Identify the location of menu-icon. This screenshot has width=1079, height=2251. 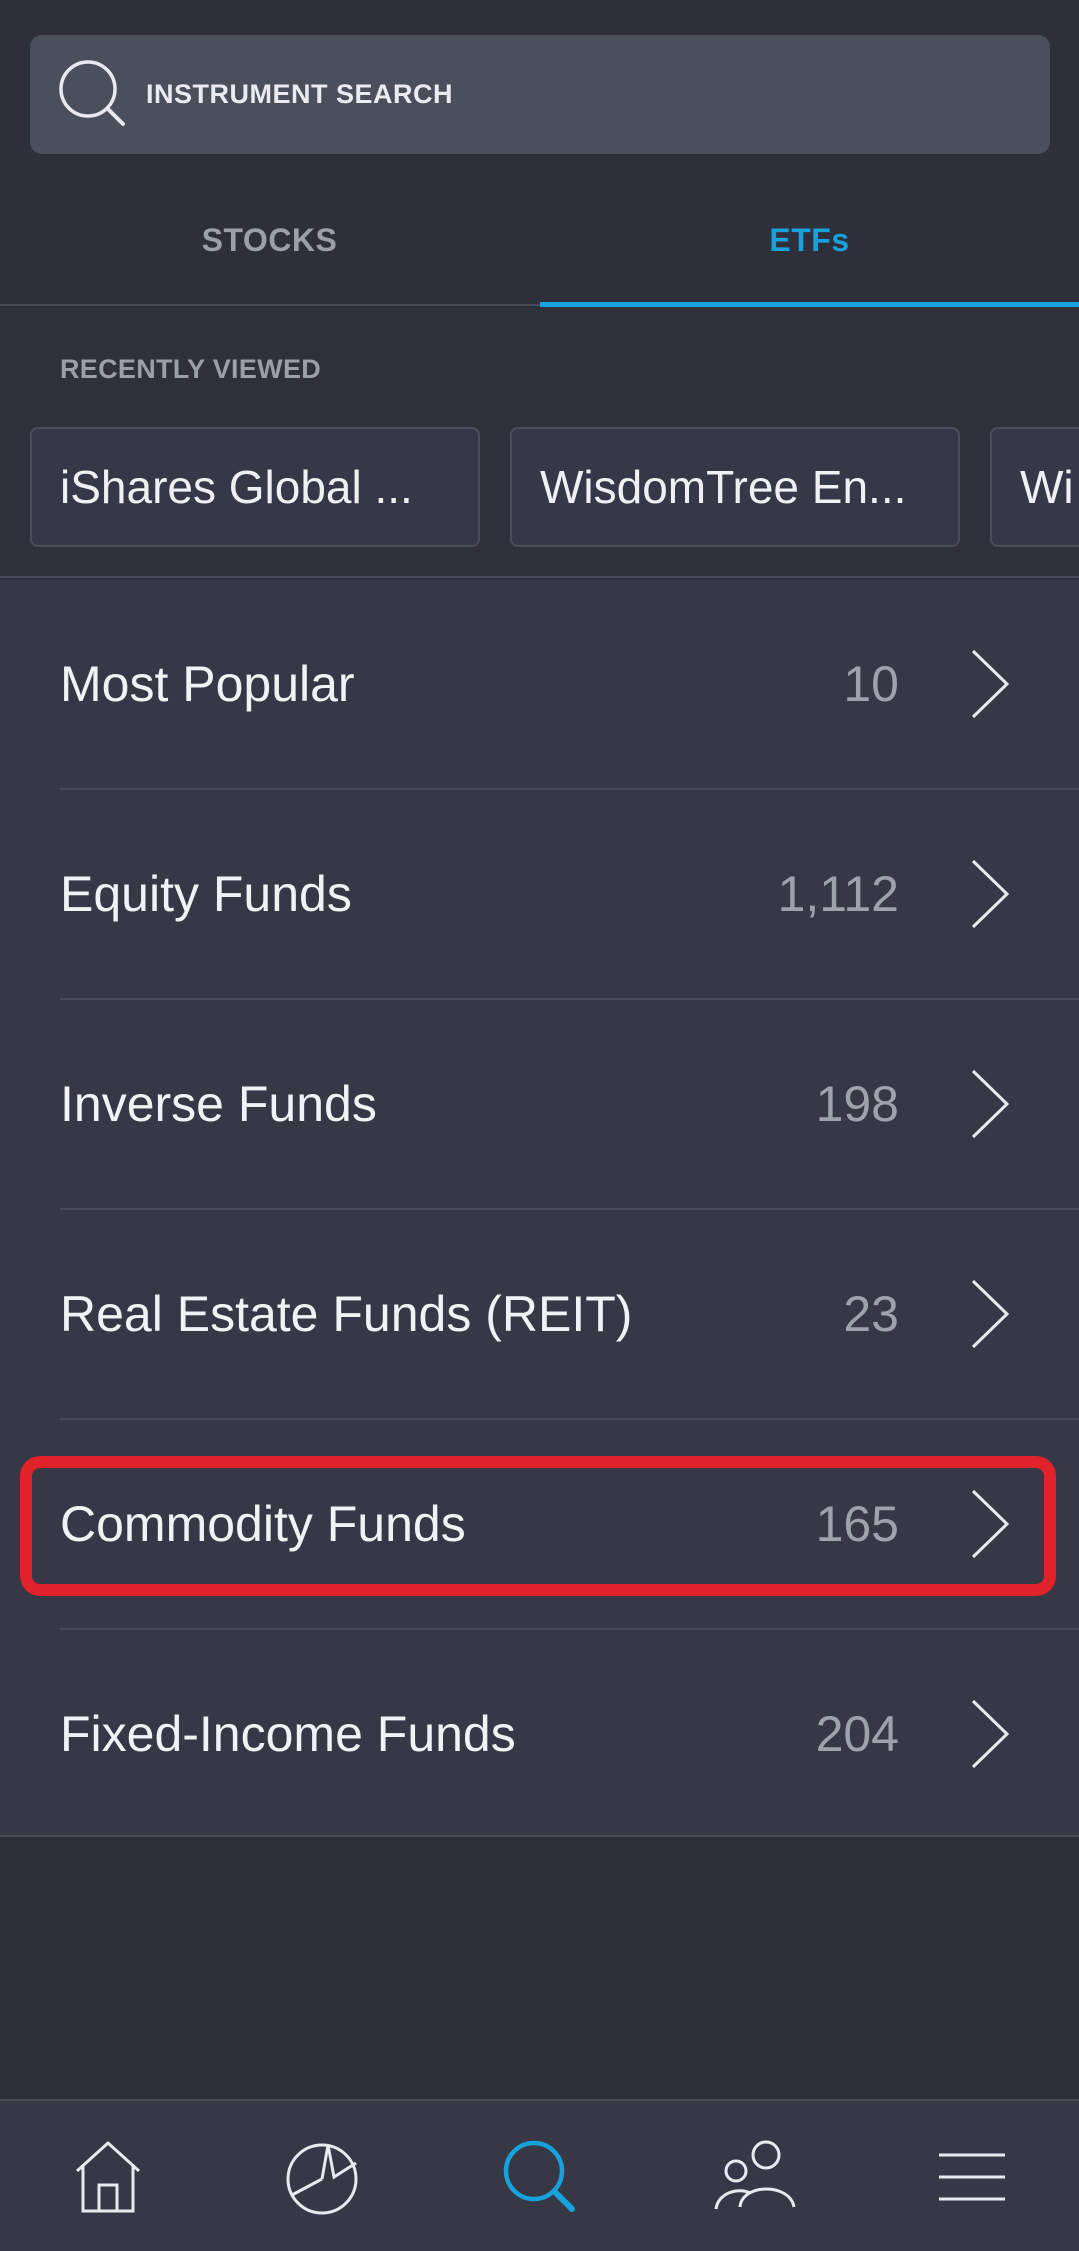
(972, 2177).